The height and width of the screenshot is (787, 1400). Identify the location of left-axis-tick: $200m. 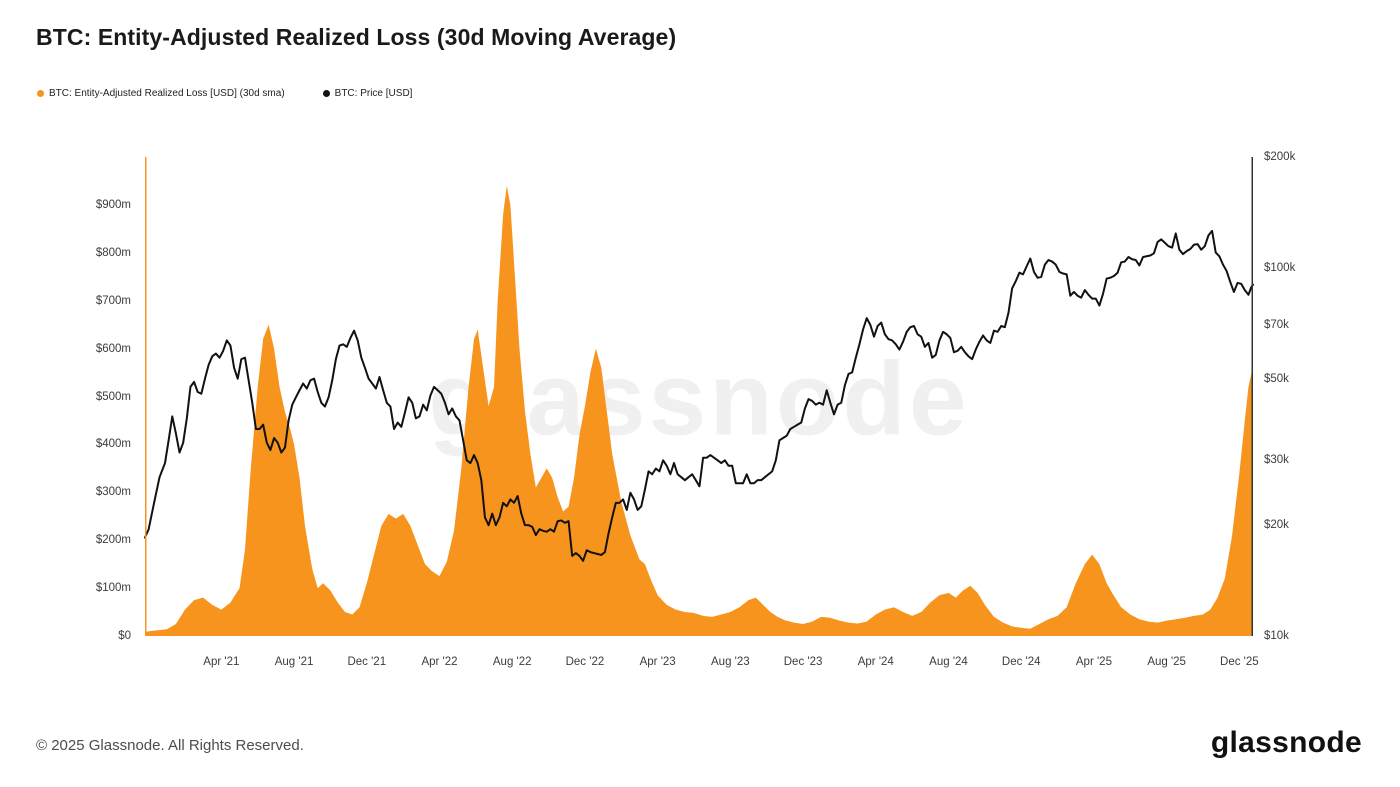
(113, 540).